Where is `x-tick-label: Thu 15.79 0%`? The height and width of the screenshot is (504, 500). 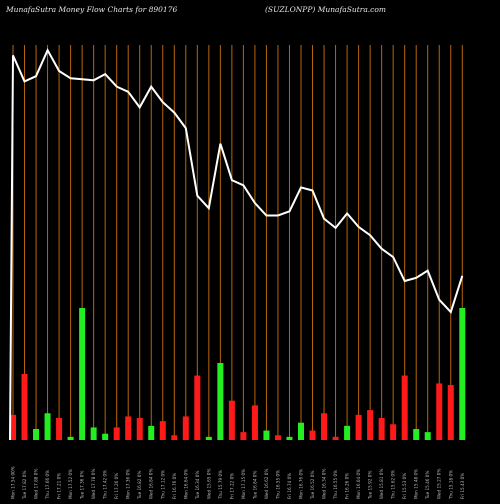 x-tick-label: Thu 15.79 0% is located at coordinates (220, 485).